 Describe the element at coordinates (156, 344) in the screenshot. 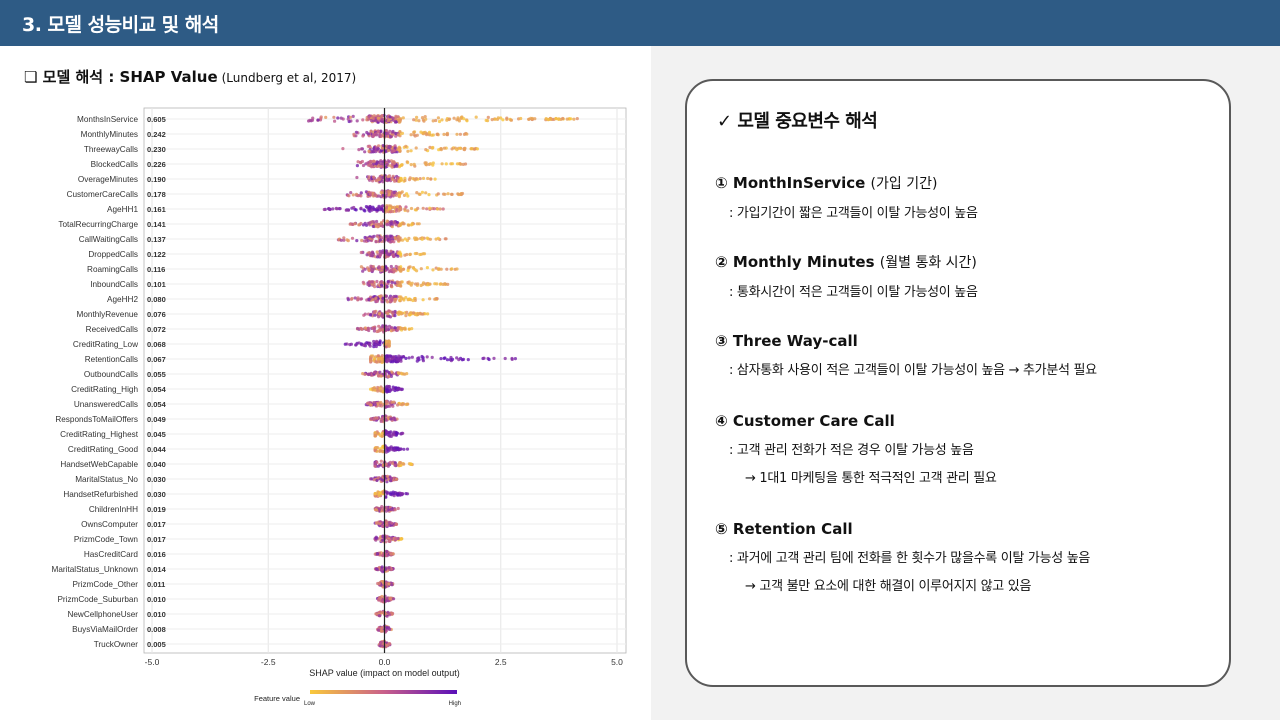

I see `importance-value: 0.068` at that location.